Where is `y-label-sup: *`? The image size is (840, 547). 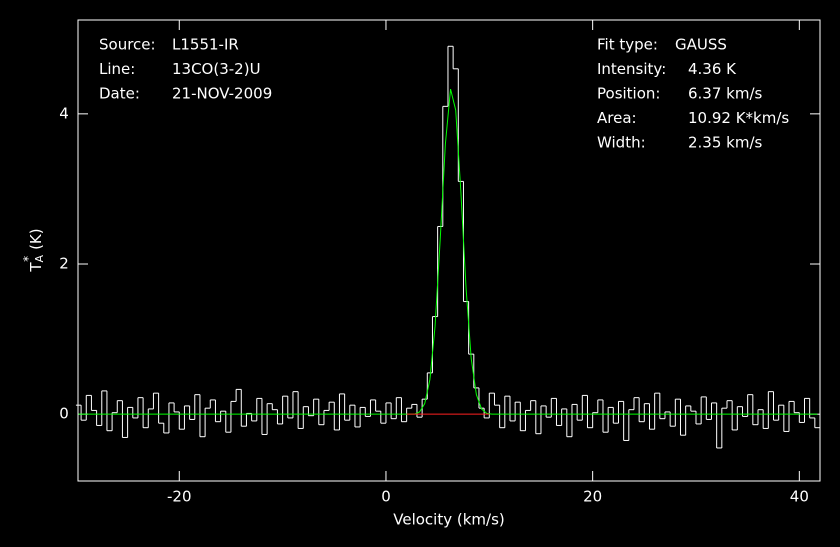
y-label-sup: * is located at coordinates (28, 259).